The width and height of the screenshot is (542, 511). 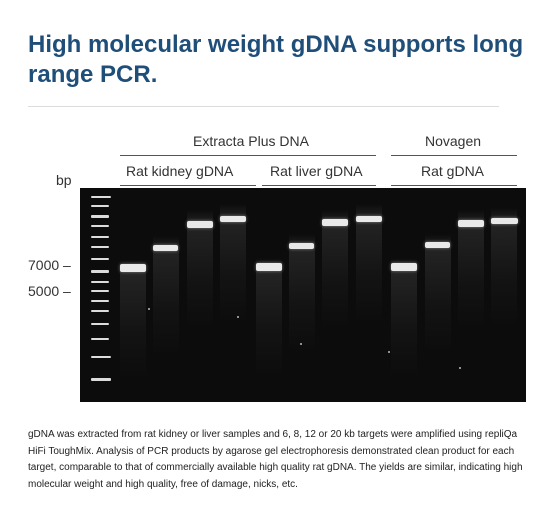 I want to click on group-line-novagen, so click(x=454, y=155).